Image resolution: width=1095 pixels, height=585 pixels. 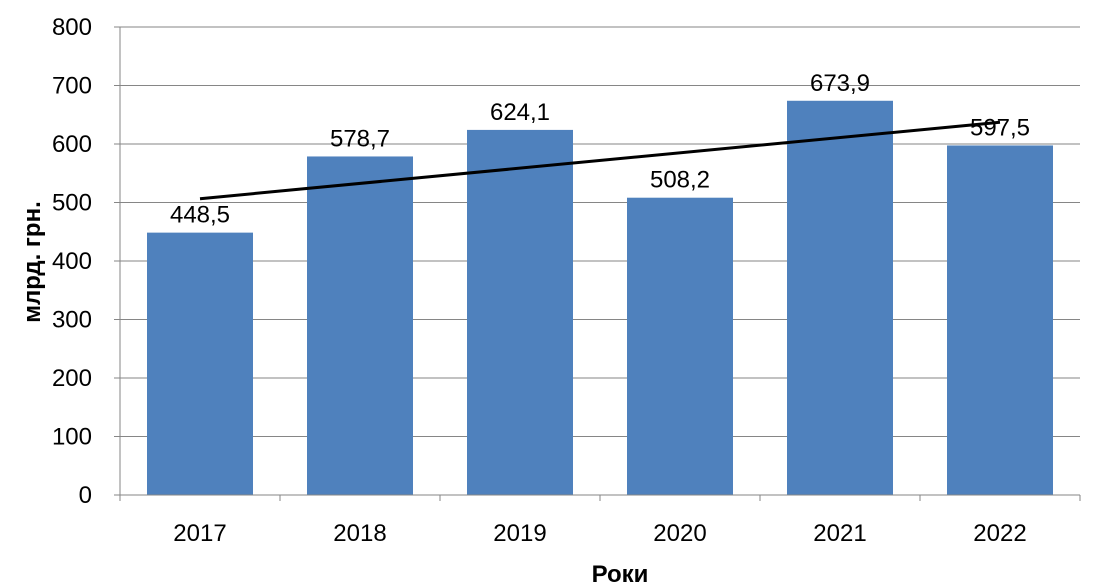 I want to click on data-label: 624,1, so click(x=520, y=112).